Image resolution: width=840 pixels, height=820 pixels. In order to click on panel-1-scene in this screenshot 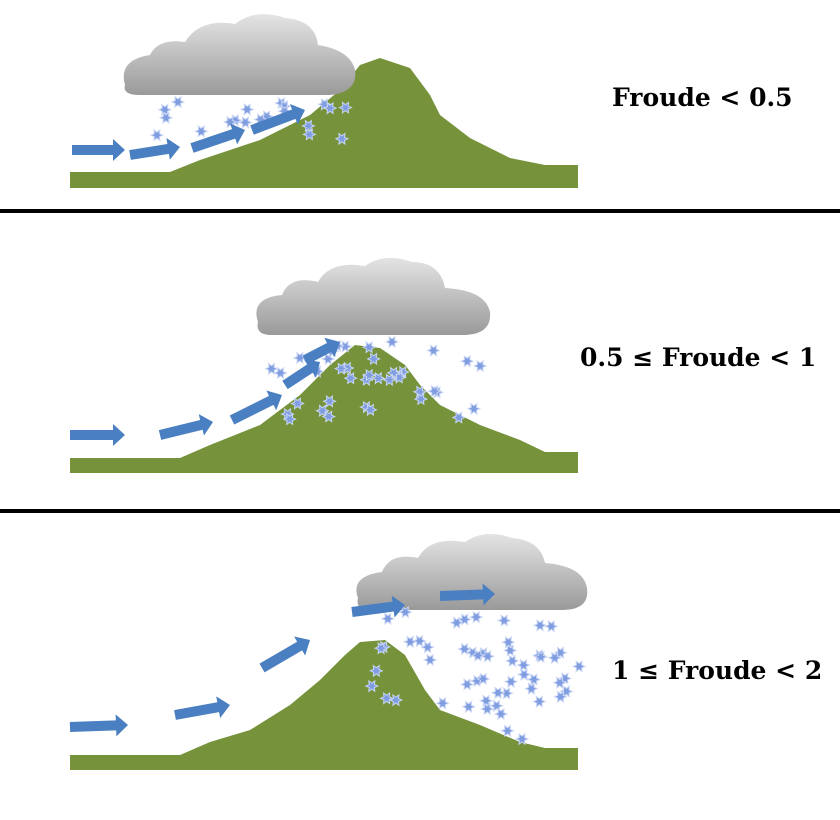, I will do `click(324, 101)`.